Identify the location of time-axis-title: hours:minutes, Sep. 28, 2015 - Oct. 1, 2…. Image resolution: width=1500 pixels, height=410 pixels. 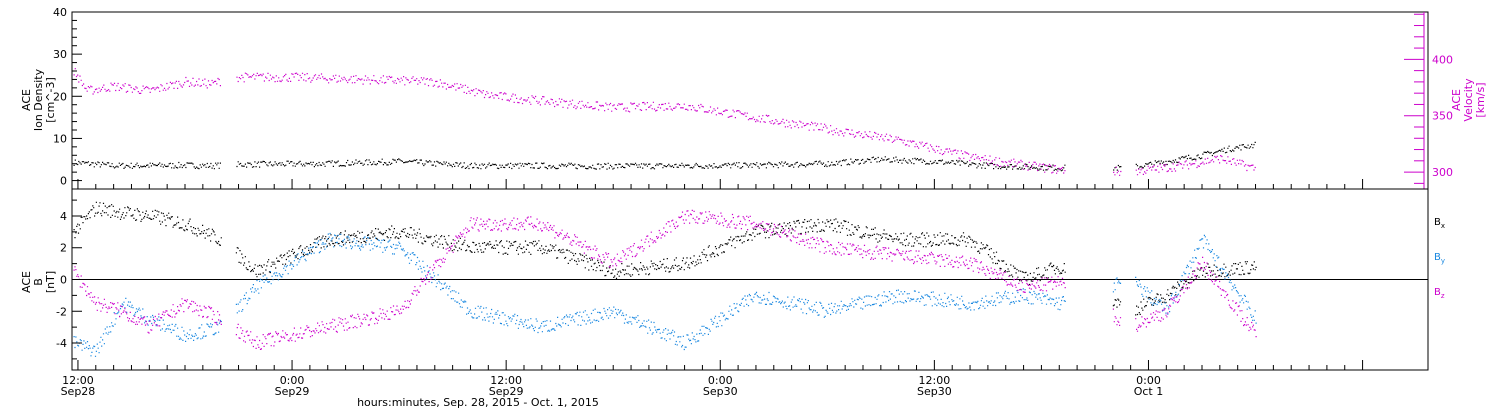
(478, 402).